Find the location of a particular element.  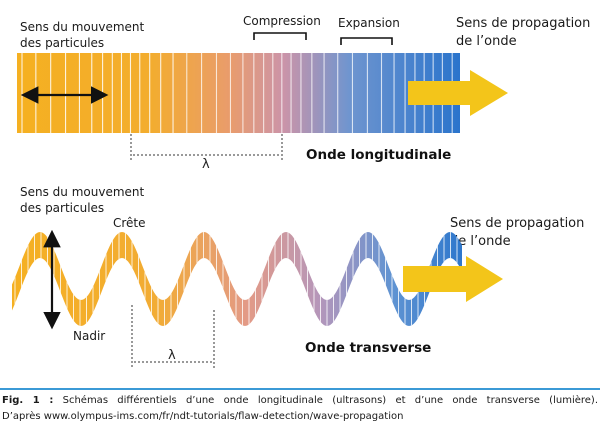

particle-lines is located at coordinates (237, 93).